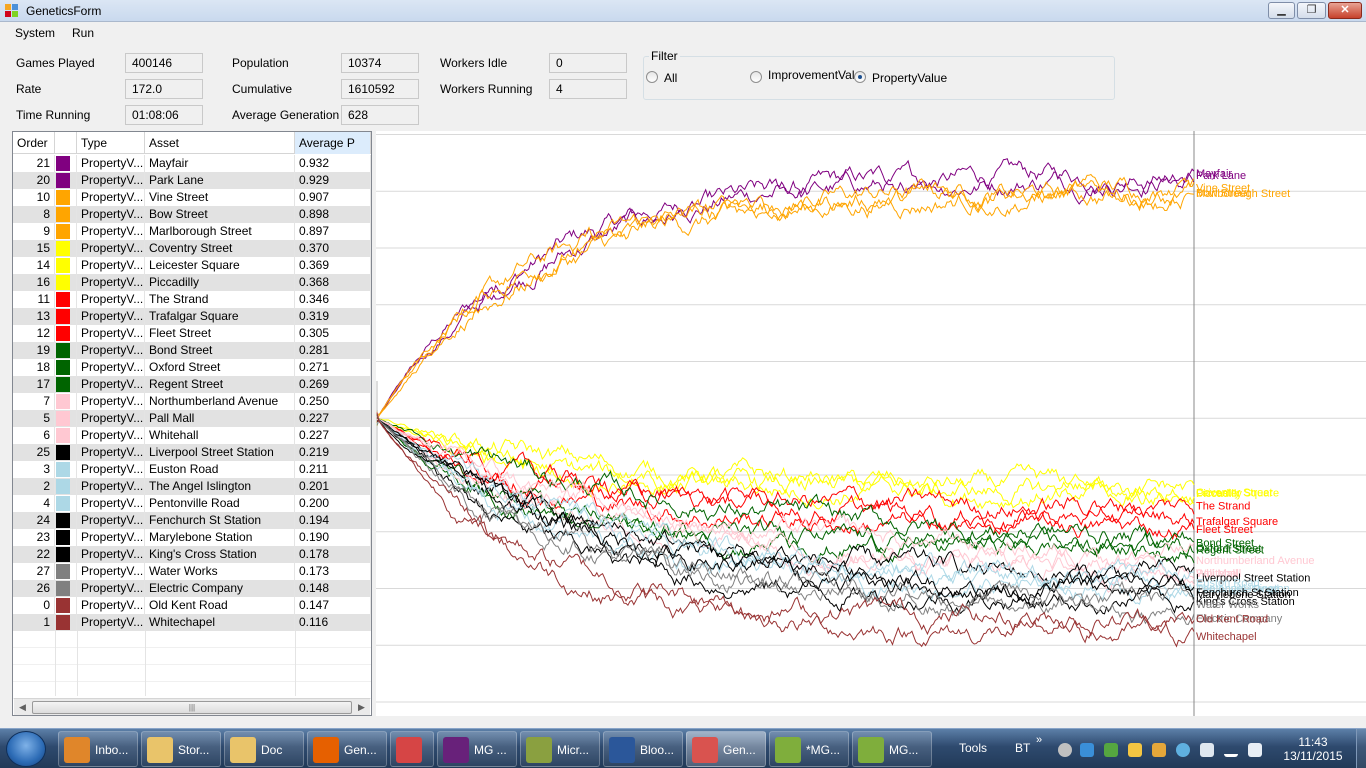 The width and height of the screenshot is (1366, 768). Describe the element at coordinates (192, 622) in the screenshot. I see `table-row: 1 PropertyV... Whitechapel 0.116` at that location.